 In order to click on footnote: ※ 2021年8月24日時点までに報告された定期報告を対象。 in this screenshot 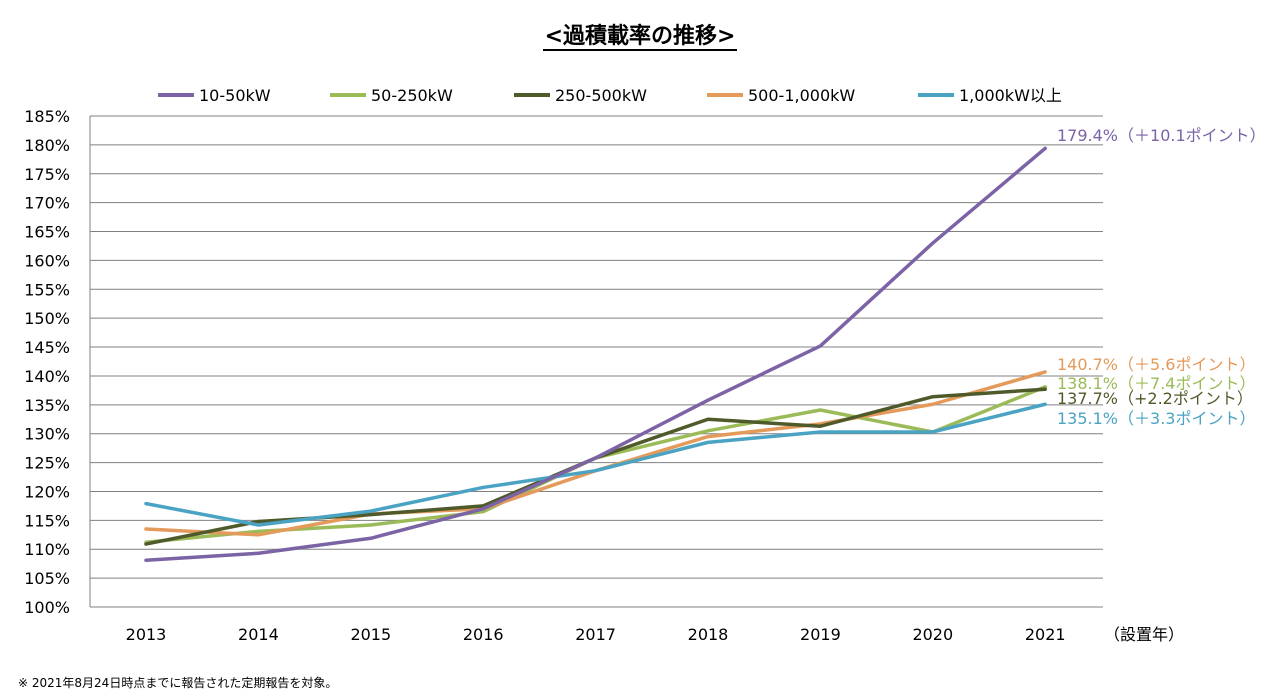, I will do `click(178, 683)`.